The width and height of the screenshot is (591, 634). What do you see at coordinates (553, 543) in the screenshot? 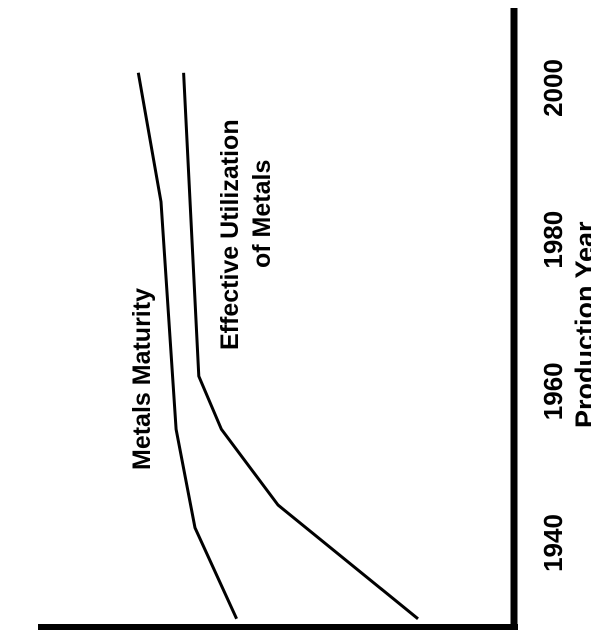
I see `x-tick-label-1940: 1940` at bounding box center [553, 543].